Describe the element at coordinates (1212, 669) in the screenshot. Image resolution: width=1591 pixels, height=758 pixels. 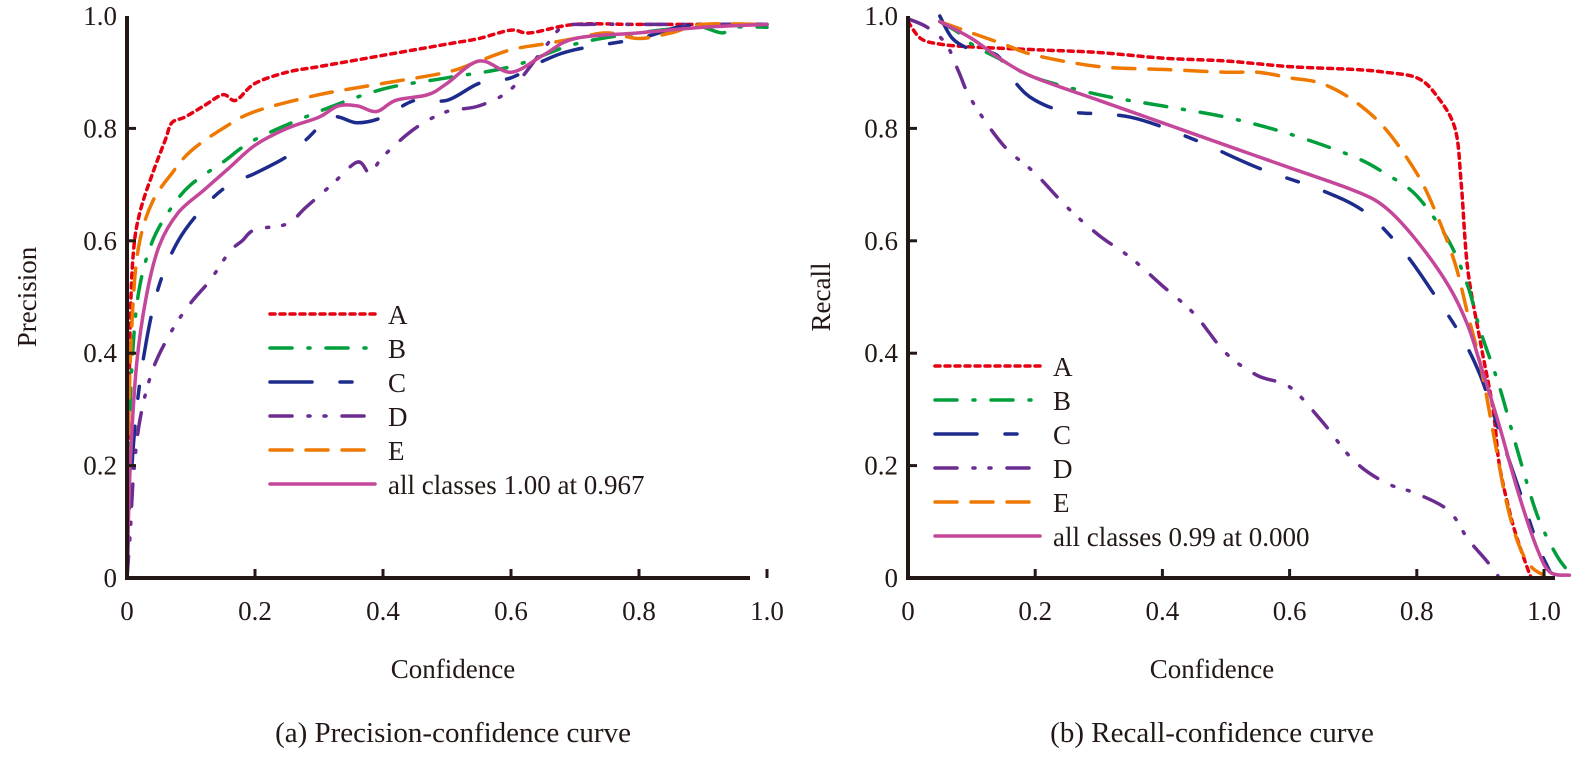
I see `recall-x-axis-title: Confidence` at that location.